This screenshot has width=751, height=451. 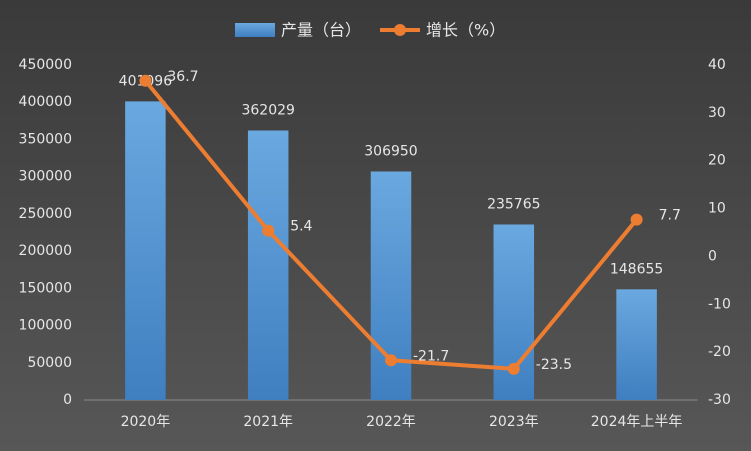 I want to click on y2-tick-label: 40, so click(x=717, y=65).